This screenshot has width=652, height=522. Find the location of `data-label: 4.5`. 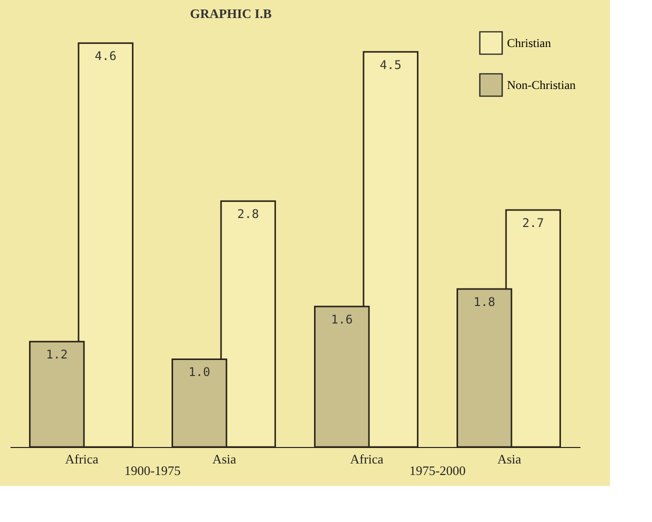

data-label: 4.5 is located at coordinates (391, 65).